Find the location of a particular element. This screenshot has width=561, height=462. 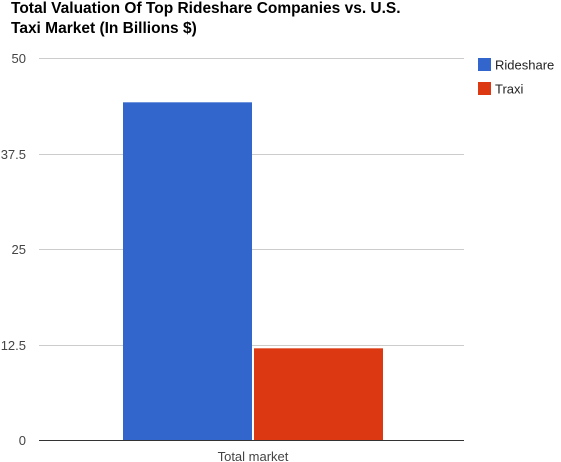

y-tick-label: 12.5 is located at coordinates (13, 345).